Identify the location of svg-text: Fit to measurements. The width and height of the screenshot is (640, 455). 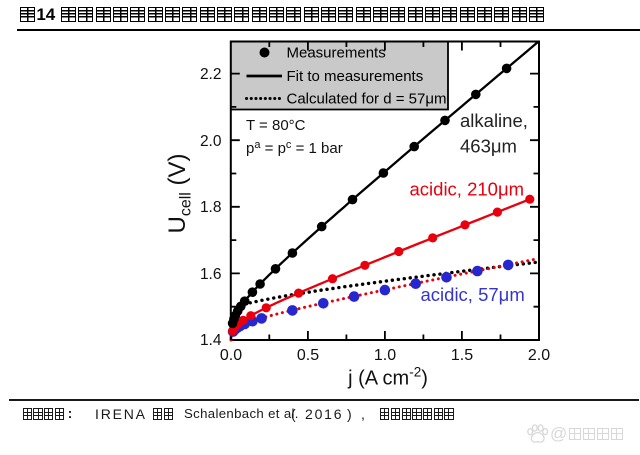
(355, 76).